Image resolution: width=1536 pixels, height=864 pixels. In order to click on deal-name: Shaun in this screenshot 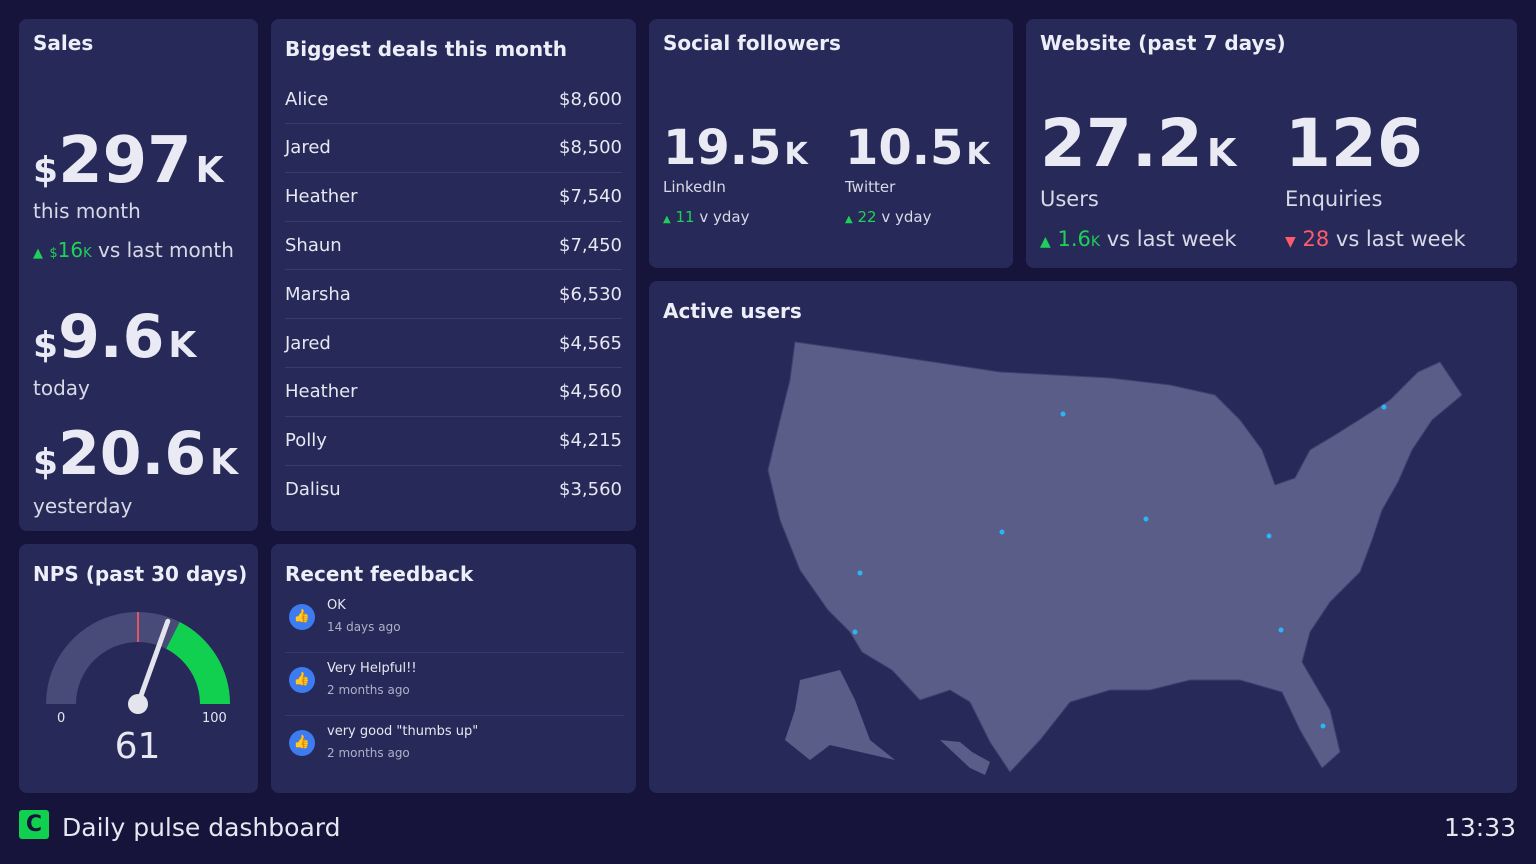, I will do `click(313, 245)`.